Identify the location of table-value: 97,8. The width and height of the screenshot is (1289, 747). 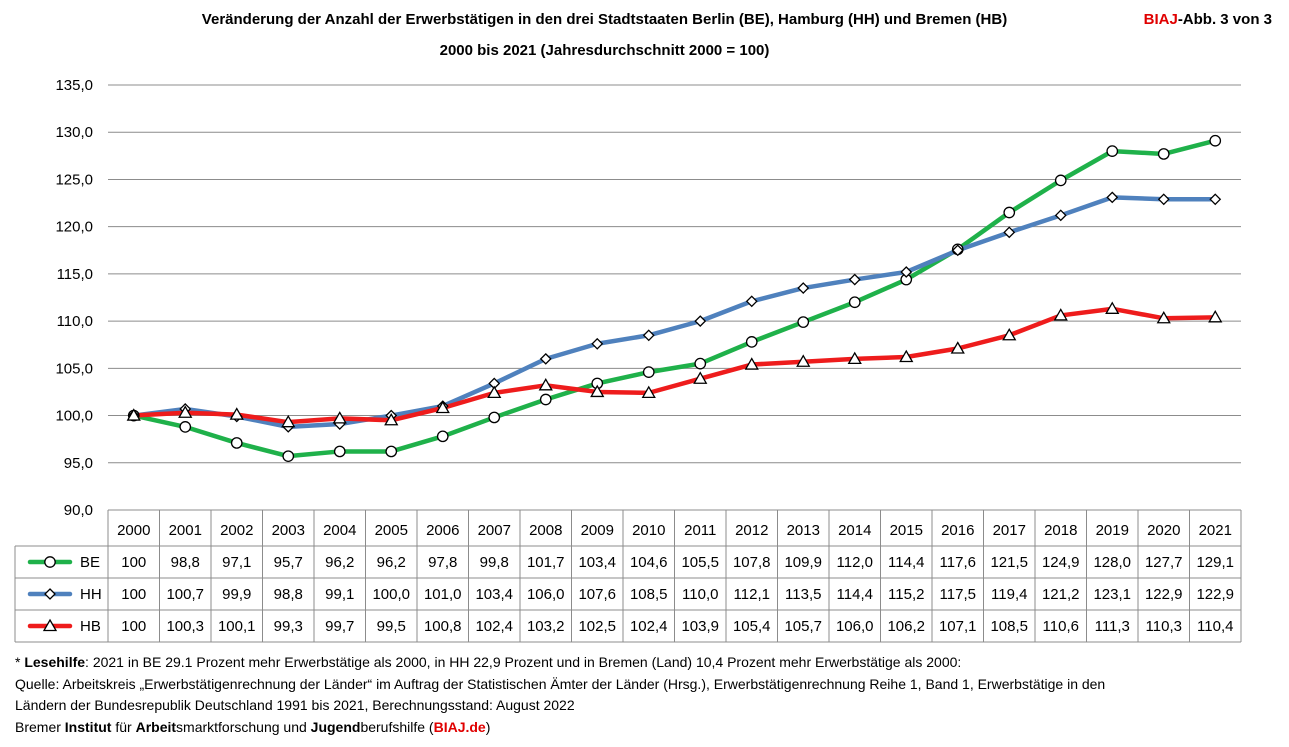
(442, 562).